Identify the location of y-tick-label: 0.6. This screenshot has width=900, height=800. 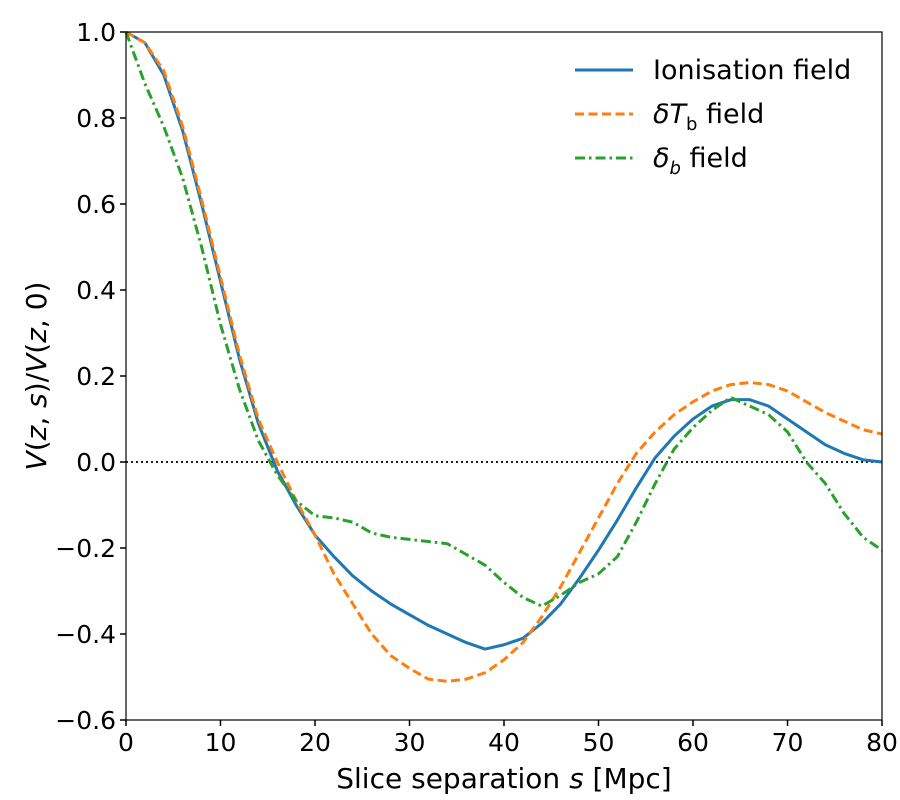
(96, 204).